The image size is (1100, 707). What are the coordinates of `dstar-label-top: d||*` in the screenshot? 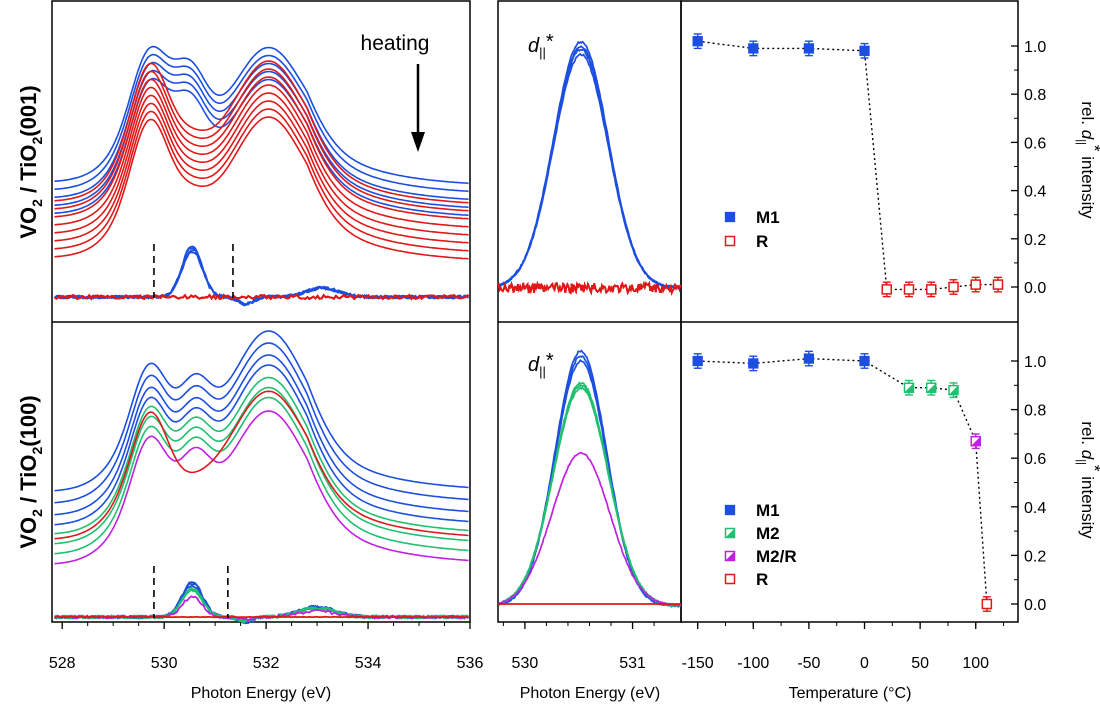 It's located at (541, 45).